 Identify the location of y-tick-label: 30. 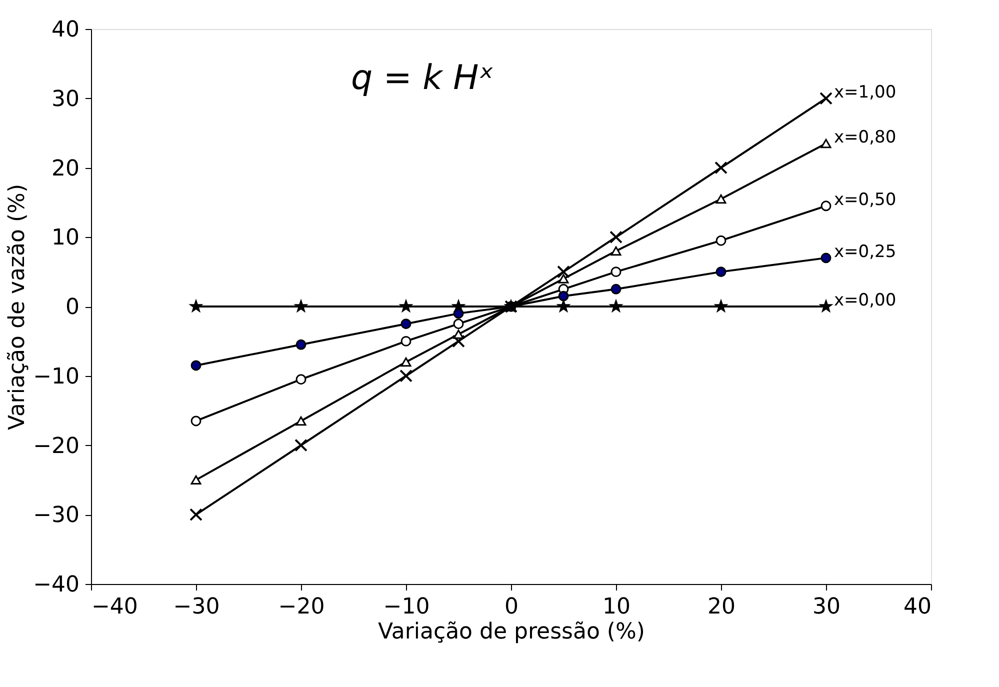
(66, 99).